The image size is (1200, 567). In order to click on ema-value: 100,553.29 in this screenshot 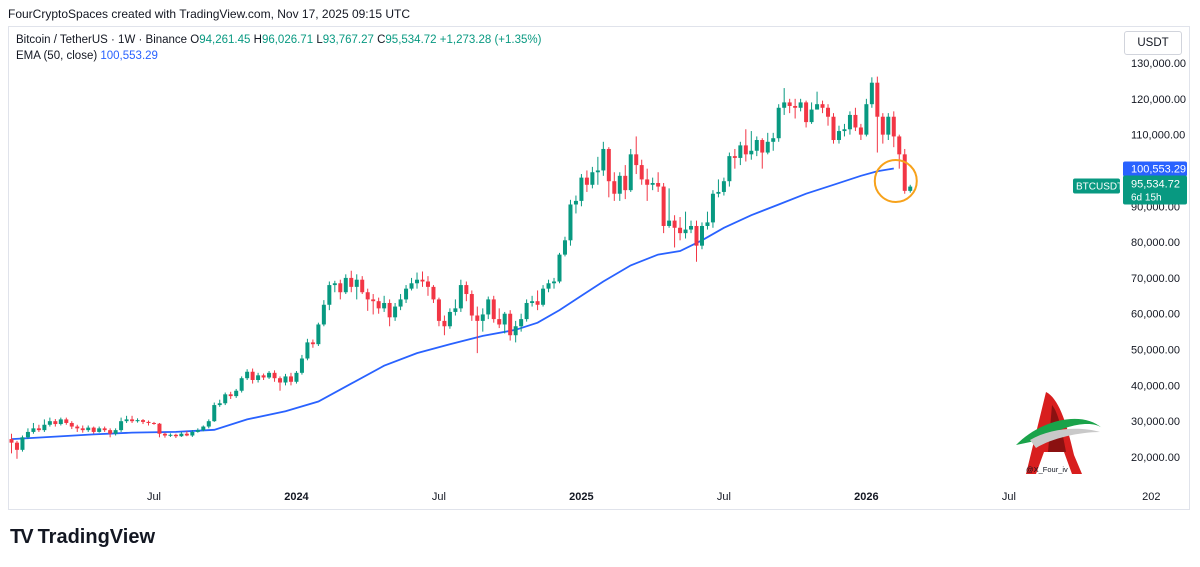, I will do `click(129, 56)`.